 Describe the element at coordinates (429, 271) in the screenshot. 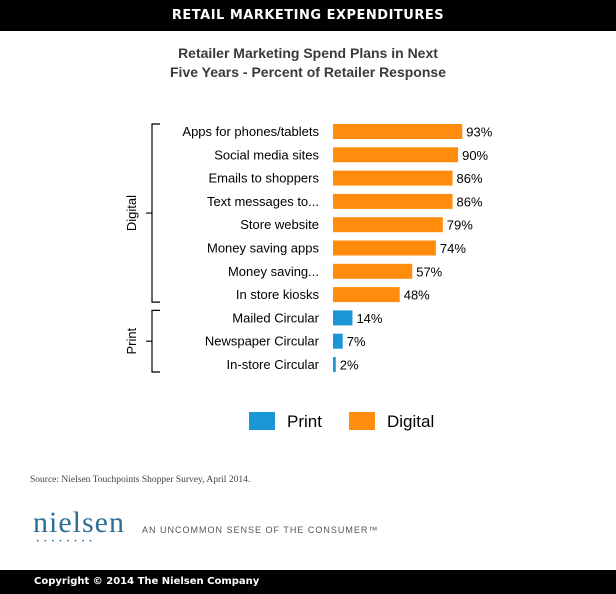

I see `value-label: 57%` at that location.